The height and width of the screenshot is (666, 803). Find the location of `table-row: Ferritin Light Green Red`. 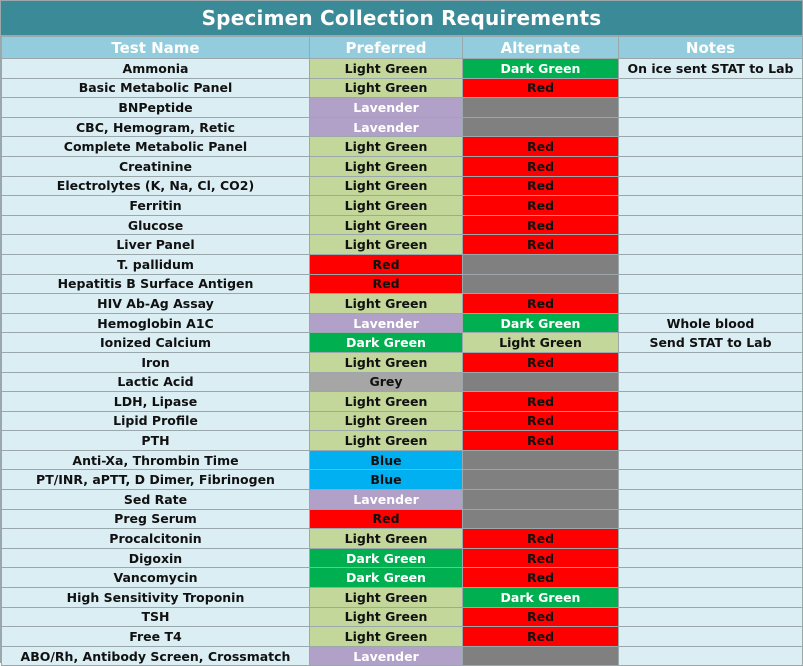

table-row: Ferritin Light Green Red is located at coordinates (402, 205).